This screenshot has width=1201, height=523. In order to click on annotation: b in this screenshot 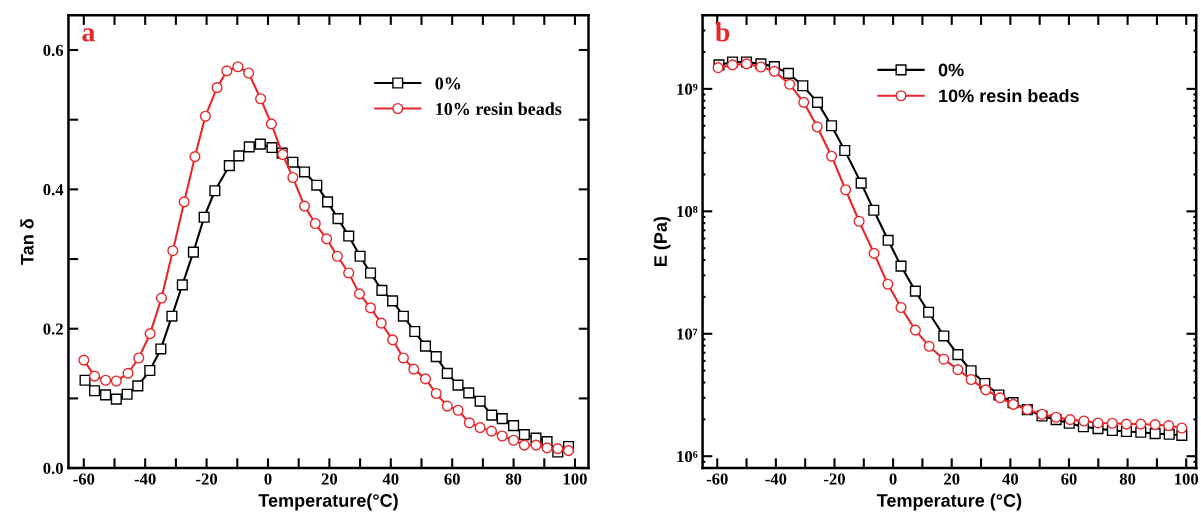, I will do `click(722, 31)`.